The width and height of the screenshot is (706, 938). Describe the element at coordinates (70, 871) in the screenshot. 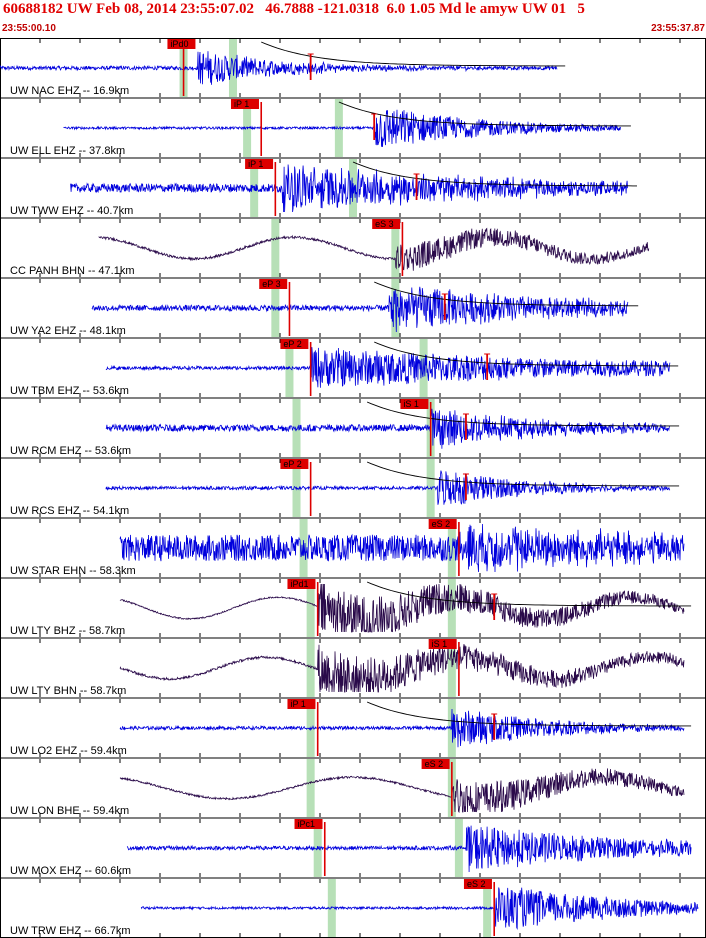

I see `station-label: UW MOX EHZ -- 60.6km` at that location.